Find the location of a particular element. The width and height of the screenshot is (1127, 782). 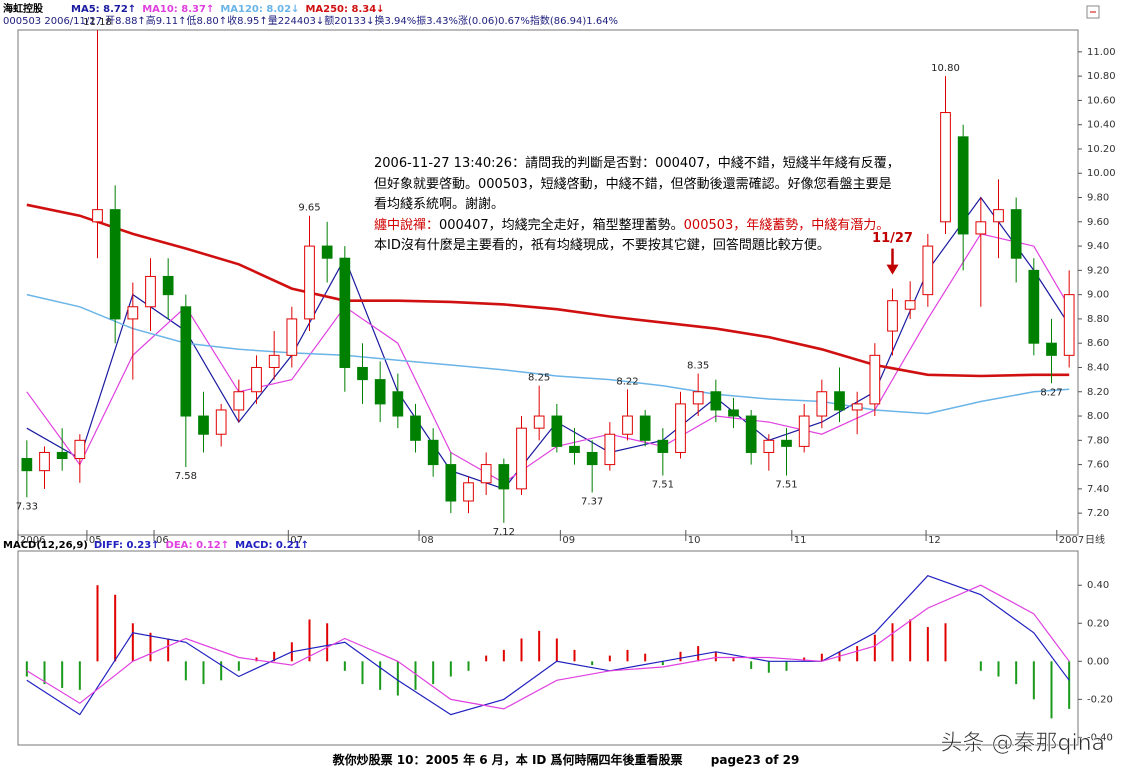

x-tick-label: 08 is located at coordinates (427, 540).